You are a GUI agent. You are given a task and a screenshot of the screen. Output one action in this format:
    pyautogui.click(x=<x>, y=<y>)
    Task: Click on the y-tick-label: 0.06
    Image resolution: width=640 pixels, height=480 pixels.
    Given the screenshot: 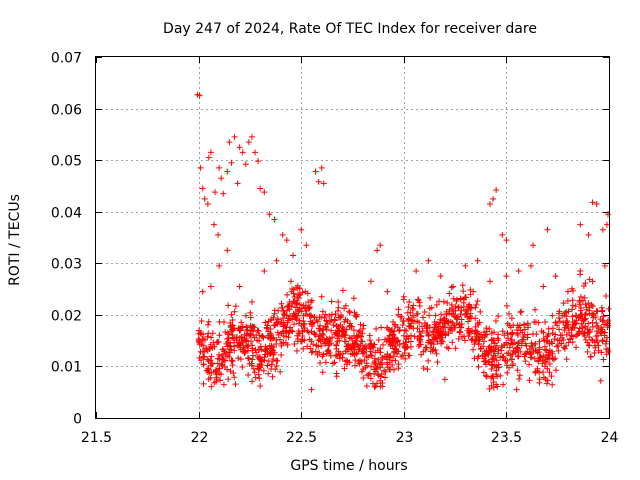 What is the action you would take?
    pyautogui.click(x=66, y=111)
    